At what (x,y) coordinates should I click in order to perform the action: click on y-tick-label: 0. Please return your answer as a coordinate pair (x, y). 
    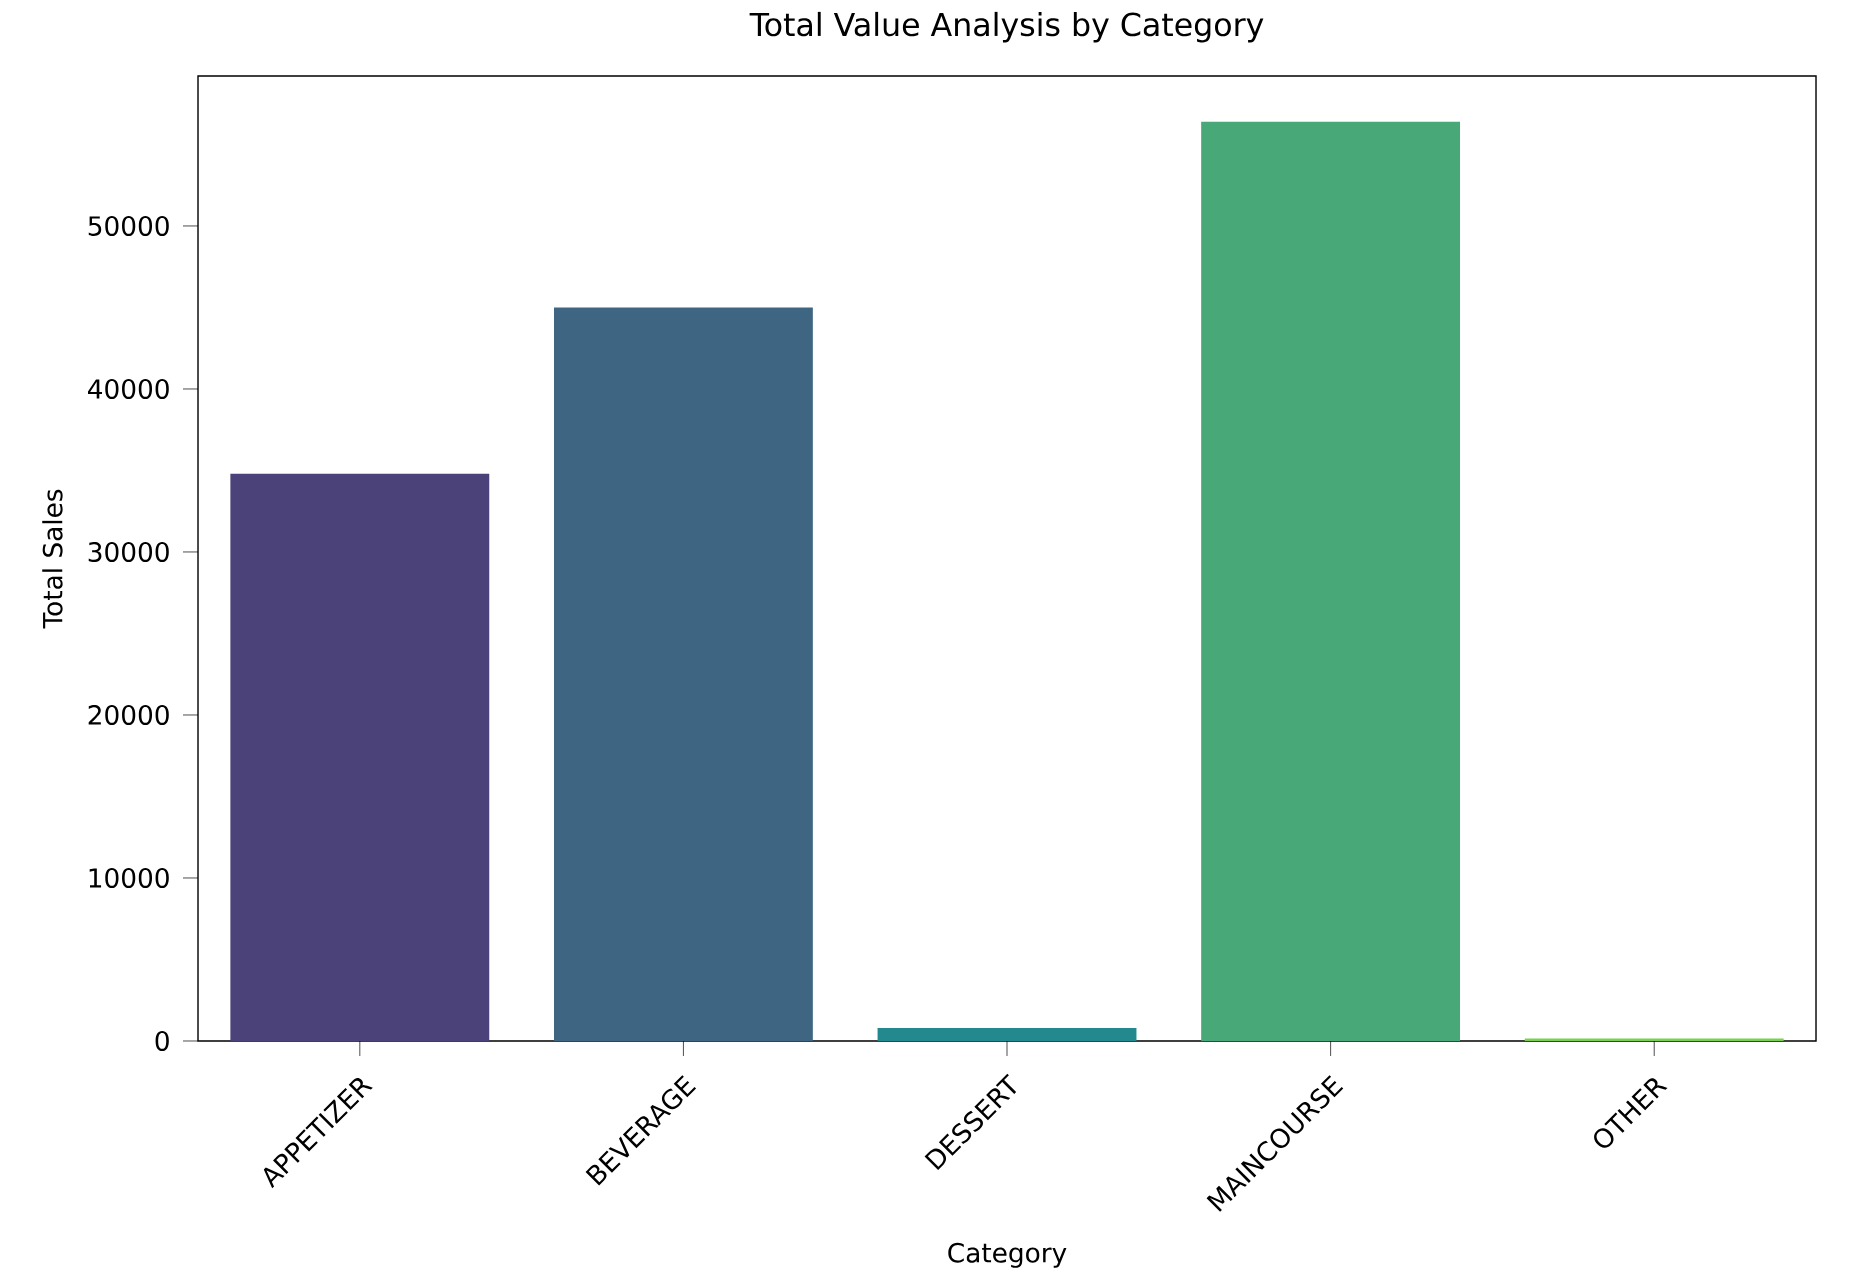
    Looking at the image, I should click on (162, 1041).